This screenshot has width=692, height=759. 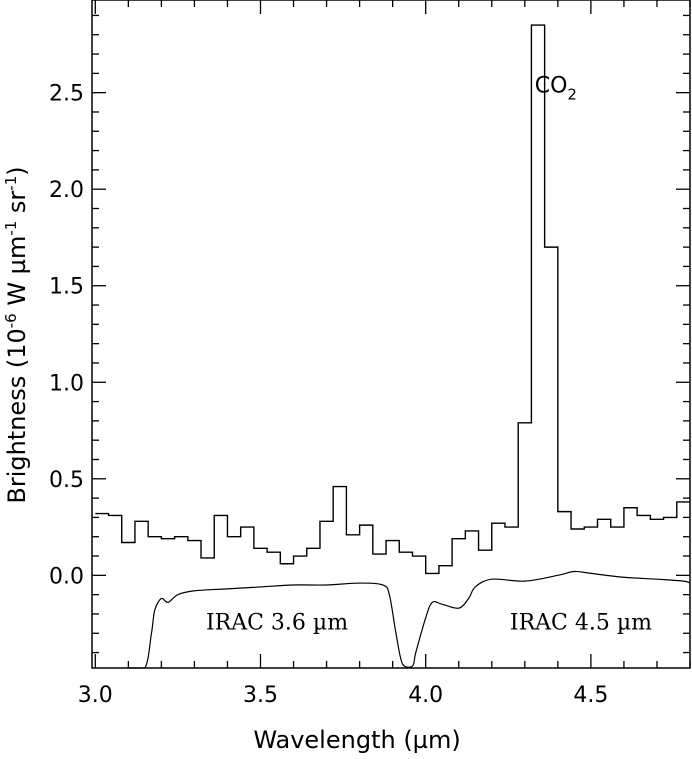 What do you see at coordinates (66, 576) in the screenshot?
I see `y-tick-label: 0.0` at bounding box center [66, 576].